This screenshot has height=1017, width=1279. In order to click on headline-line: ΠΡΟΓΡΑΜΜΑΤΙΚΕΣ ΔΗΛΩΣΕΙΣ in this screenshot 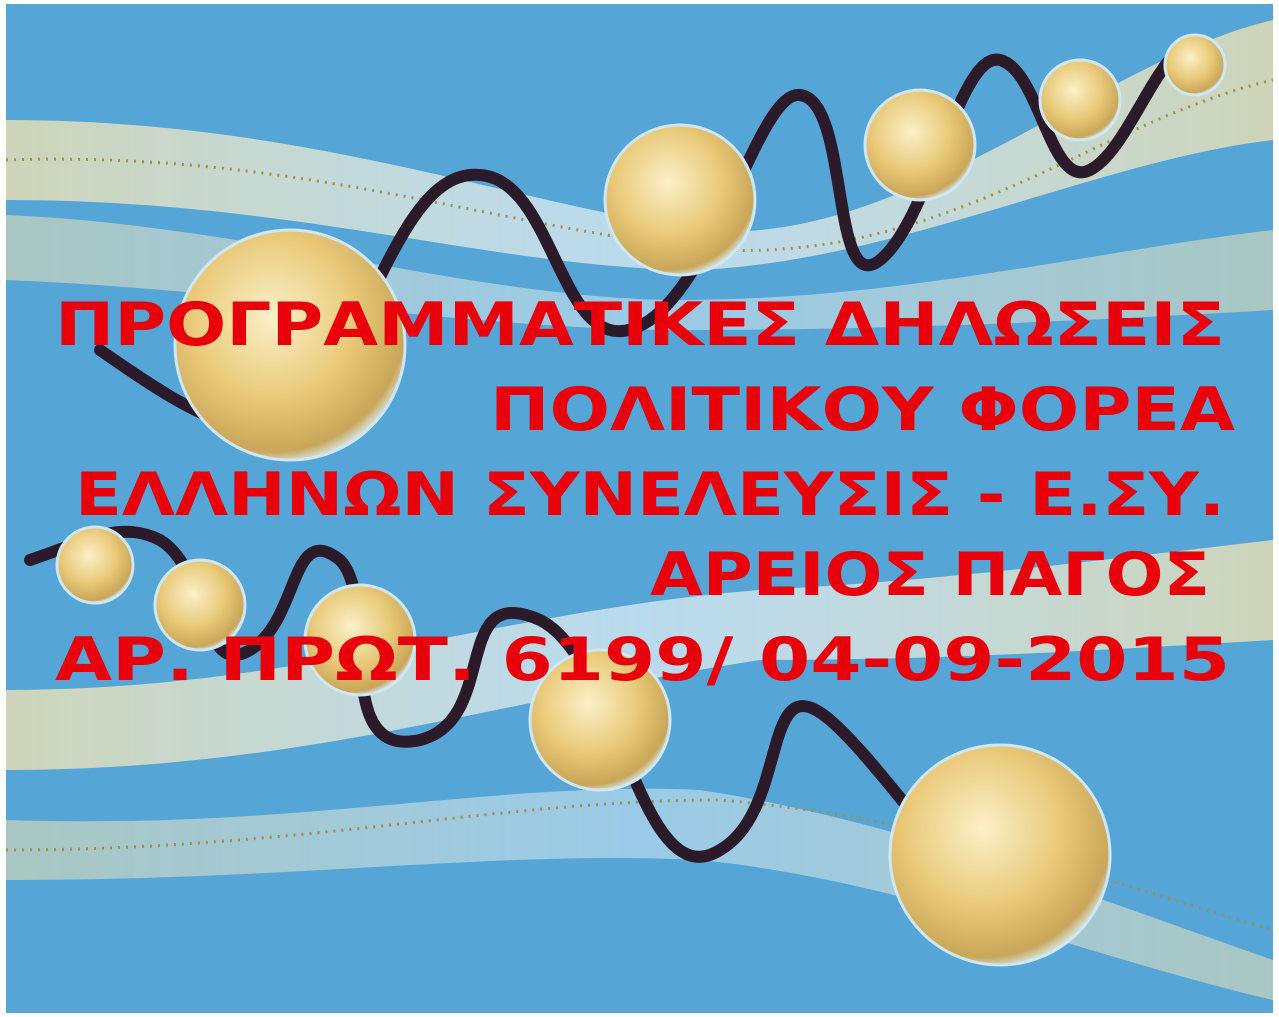, I will do `click(640, 325)`.